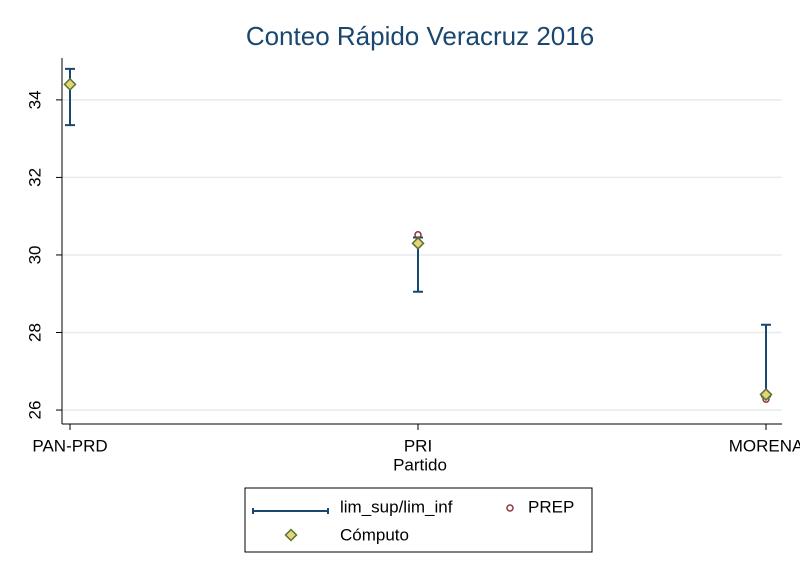 This screenshot has width=800, height=581. I want to click on x-tick-label: PAN-PRD, so click(69, 445).